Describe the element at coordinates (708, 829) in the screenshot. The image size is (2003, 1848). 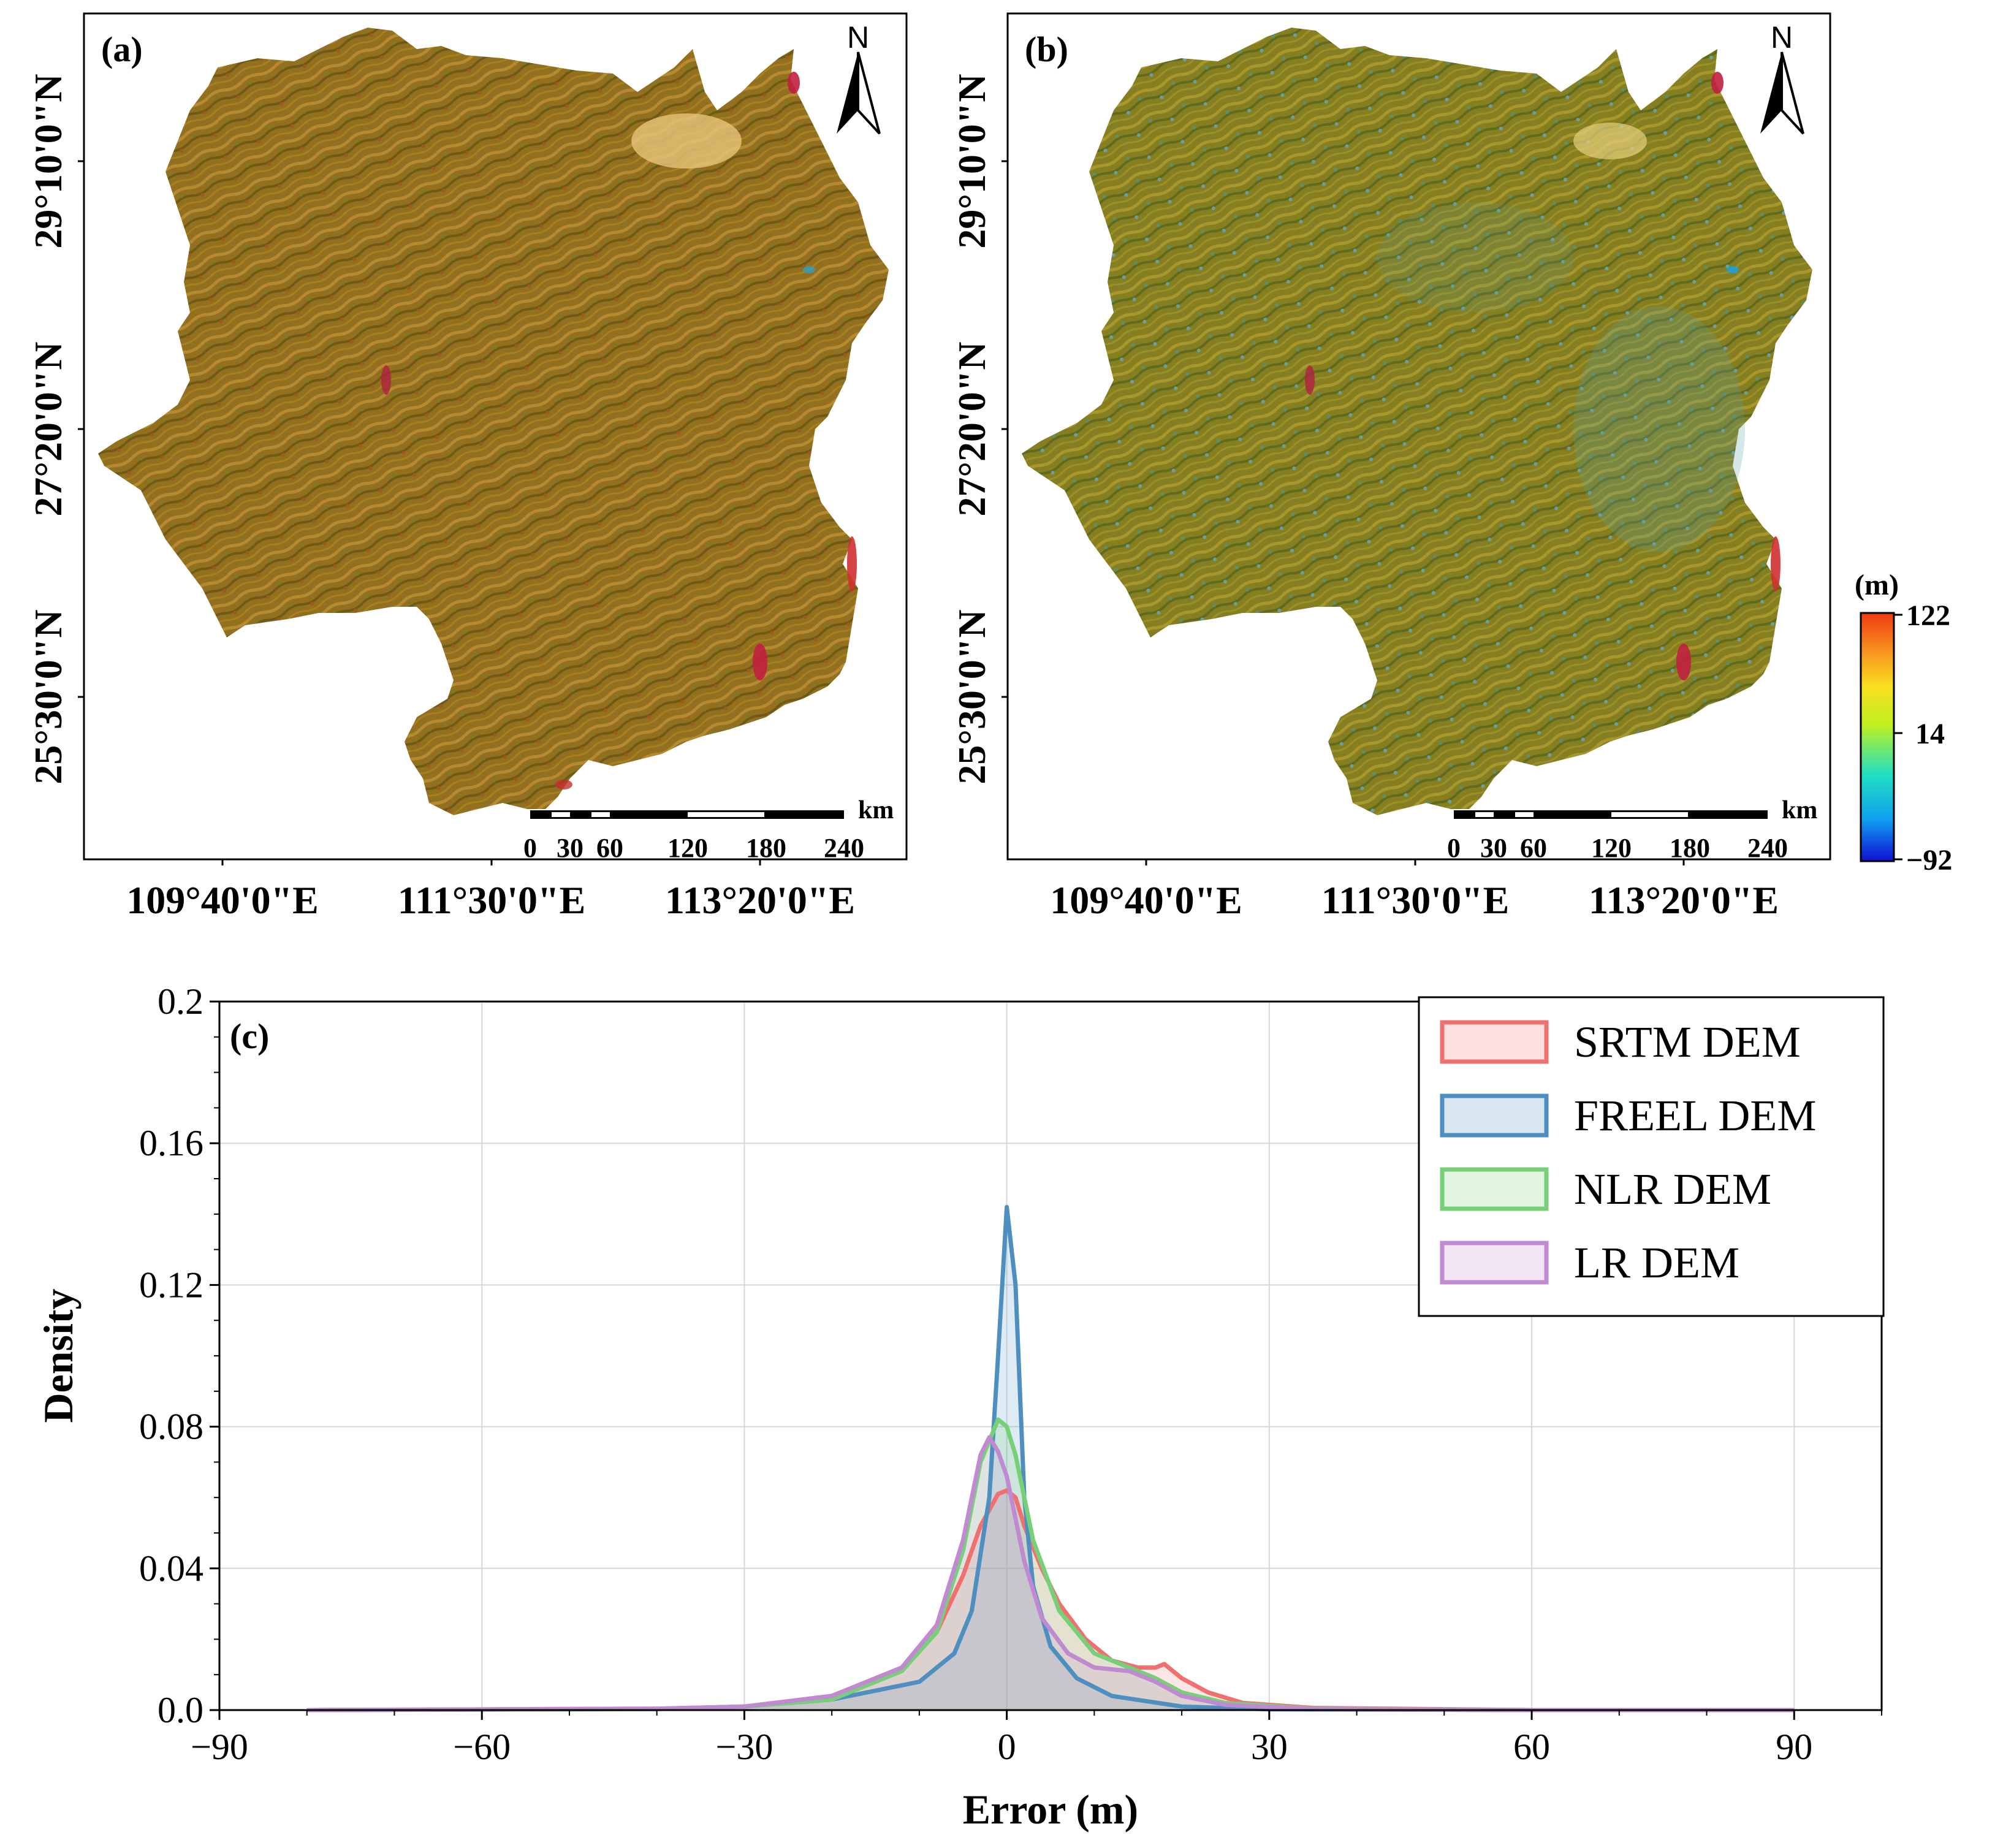
I see `map-a-scale-bar: km 0 30 60 120 180 240` at that location.